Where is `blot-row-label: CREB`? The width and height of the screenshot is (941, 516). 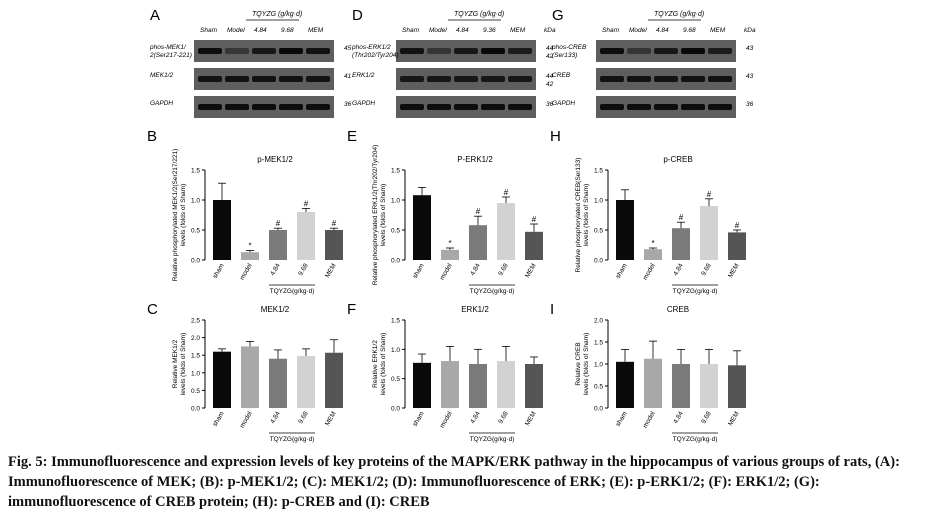 blot-row-label: CREB is located at coordinates (561, 75).